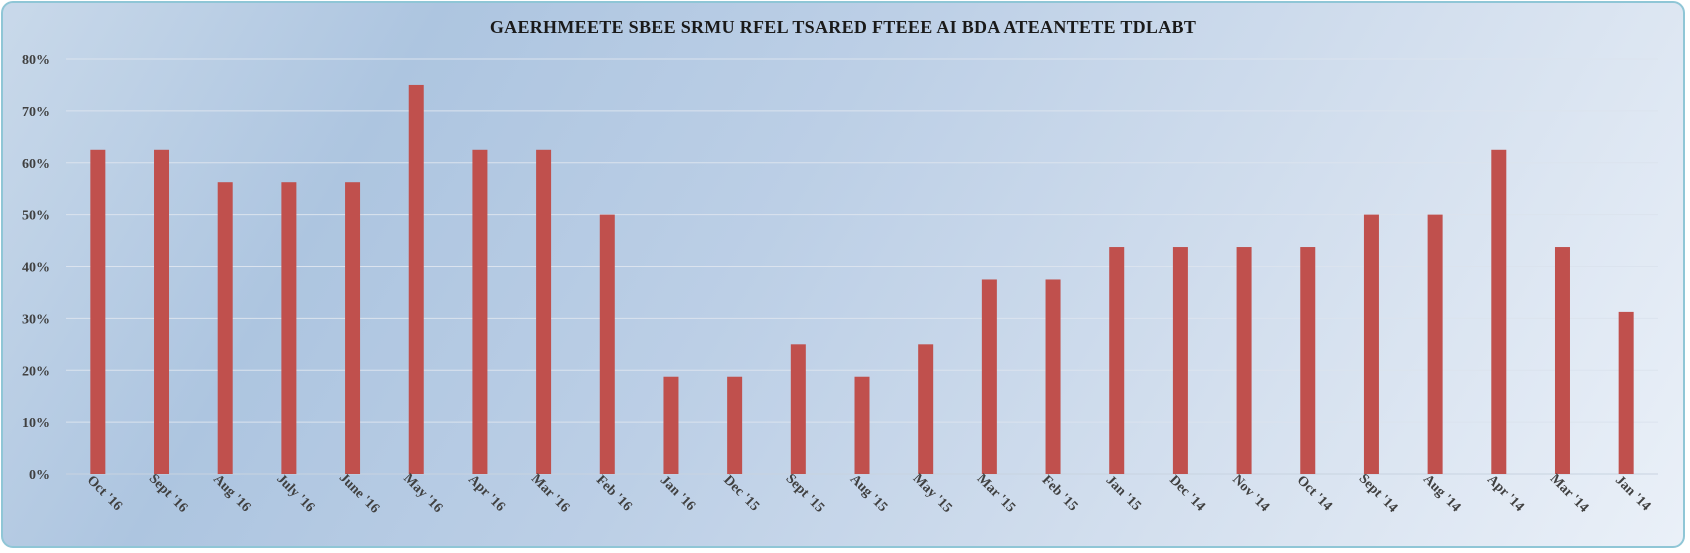 Image resolution: width=1690 pixels, height=553 pixels. What do you see at coordinates (614, 494) in the screenshot?
I see `x-tick-label: Feb '16` at bounding box center [614, 494].